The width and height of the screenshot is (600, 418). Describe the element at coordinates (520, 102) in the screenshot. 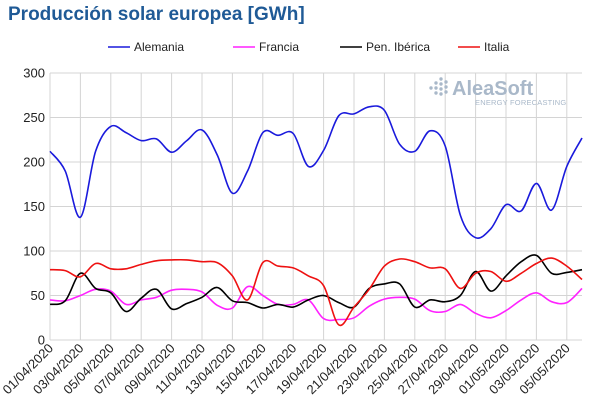

I see `logo-tagline: ENERGY FORECASTING` at that location.